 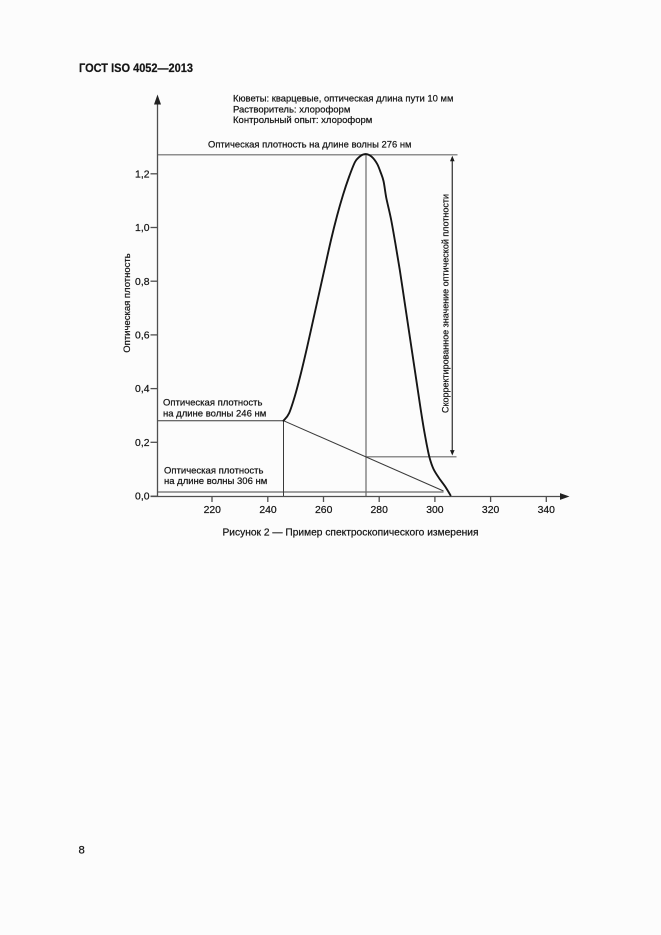 What do you see at coordinates (142, 443) in the screenshot?
I see `svg-text: 0,2` at bounding box center [142, 443].